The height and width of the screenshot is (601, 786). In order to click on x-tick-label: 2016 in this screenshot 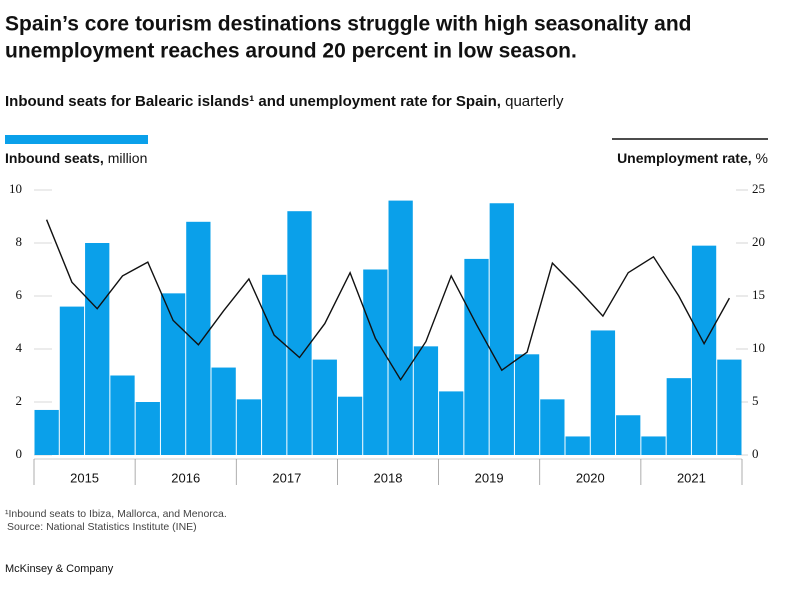, I will do `click(185, 477)`.